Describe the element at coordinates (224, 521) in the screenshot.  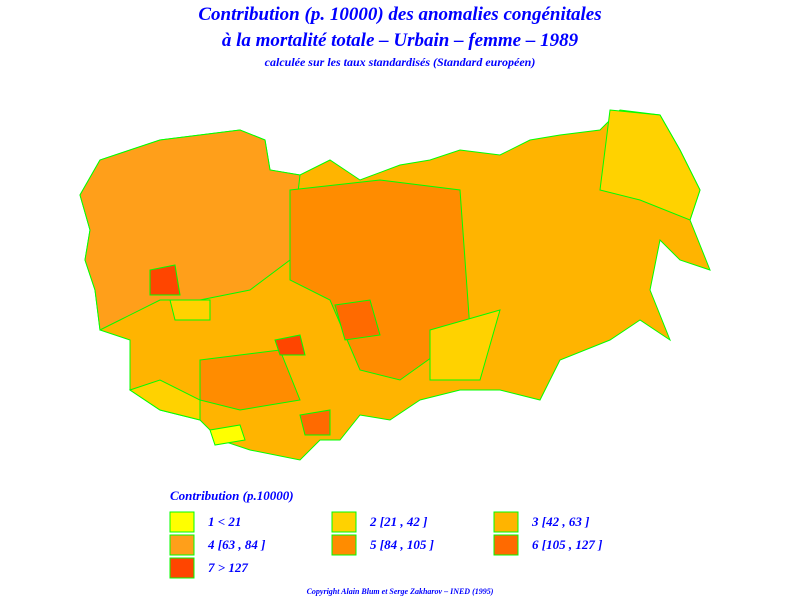
I see `legend-label: 1 < 21` at that location.